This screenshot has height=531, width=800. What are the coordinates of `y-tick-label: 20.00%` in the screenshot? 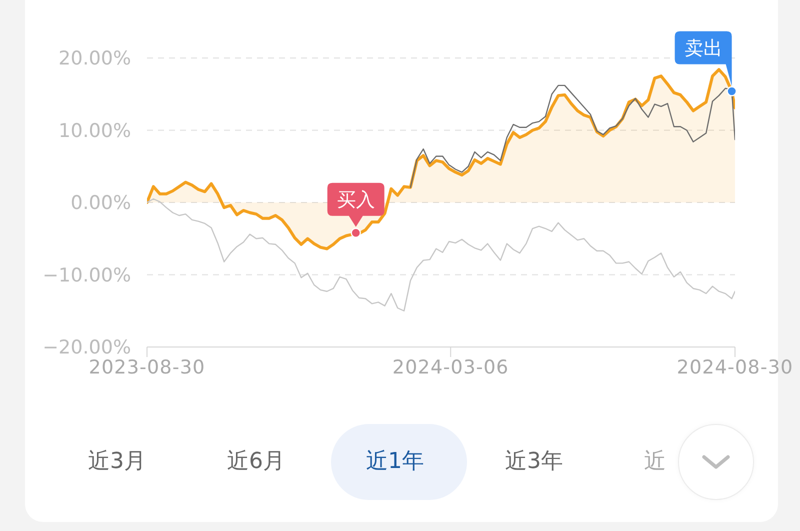 It's located at (94, 59).